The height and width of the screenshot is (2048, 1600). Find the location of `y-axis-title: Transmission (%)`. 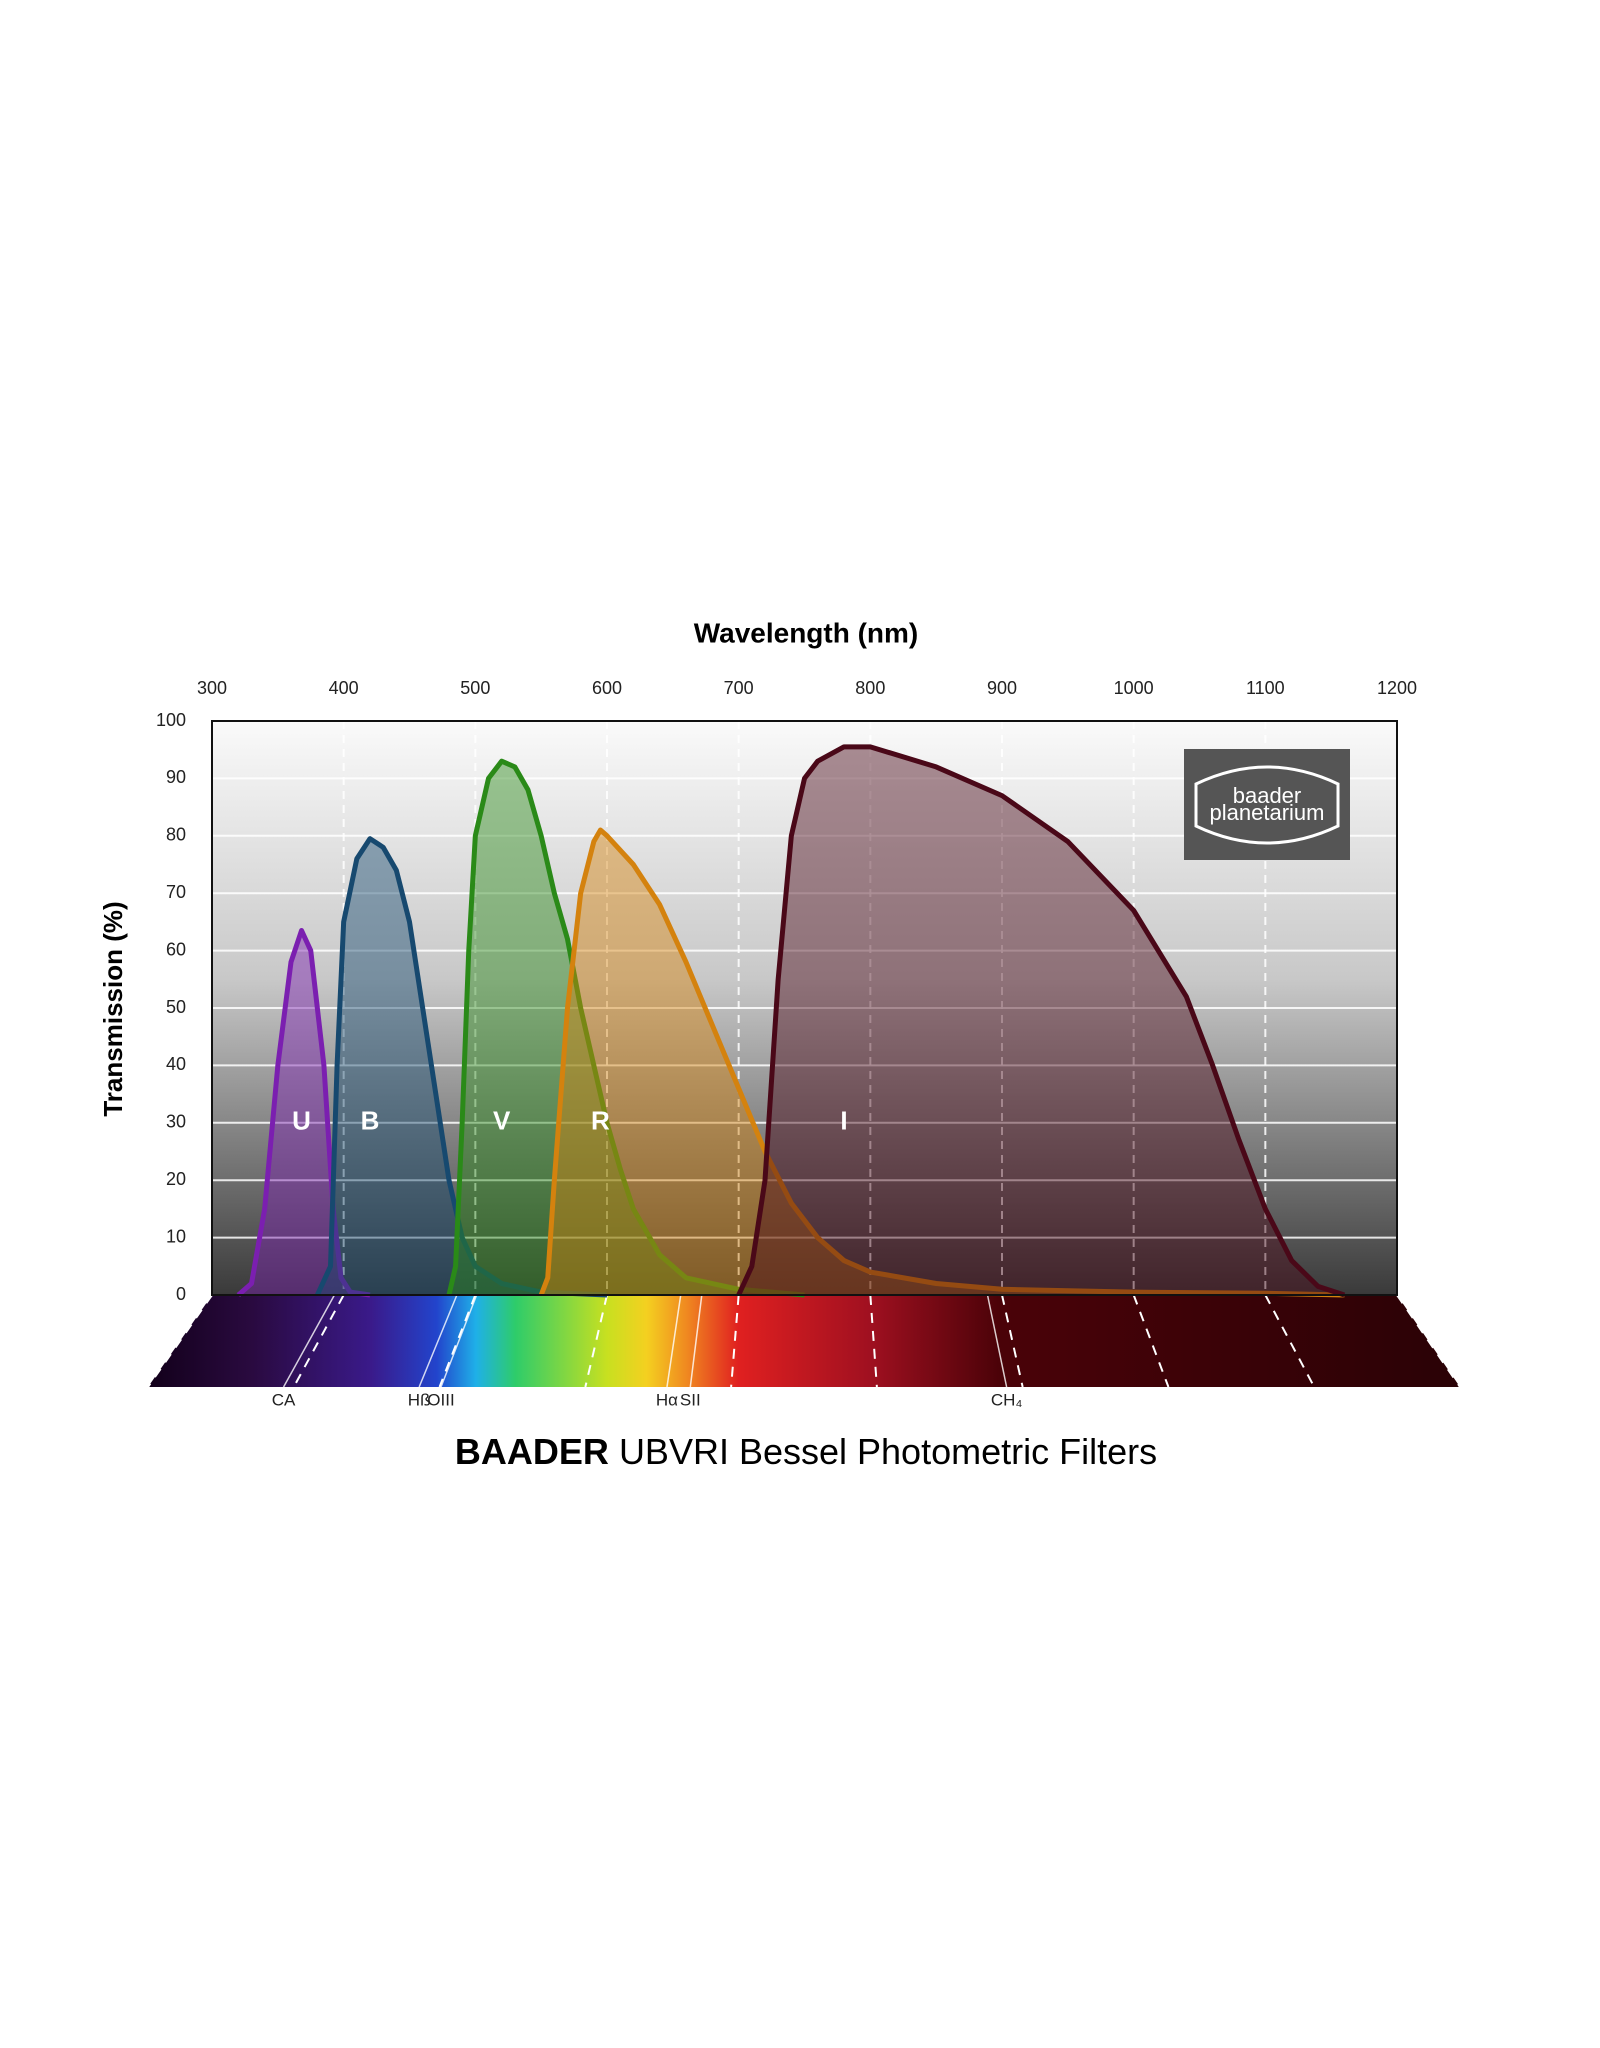

y-axis-title: Transmission (%) is located at coordinates (113, 1008).